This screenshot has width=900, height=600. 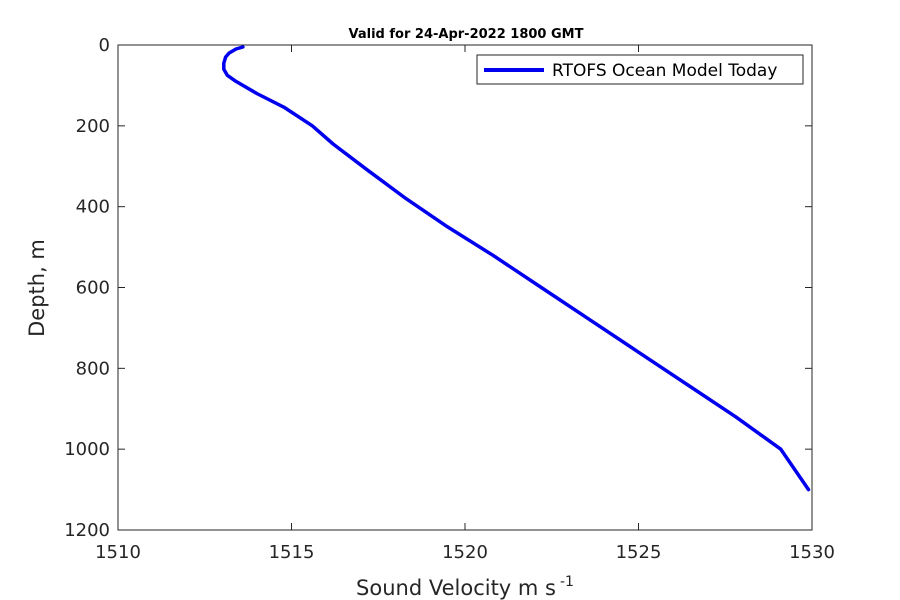 I want to click on legend: RTOFS Ocean Model Today, so click(x=640, y=69).